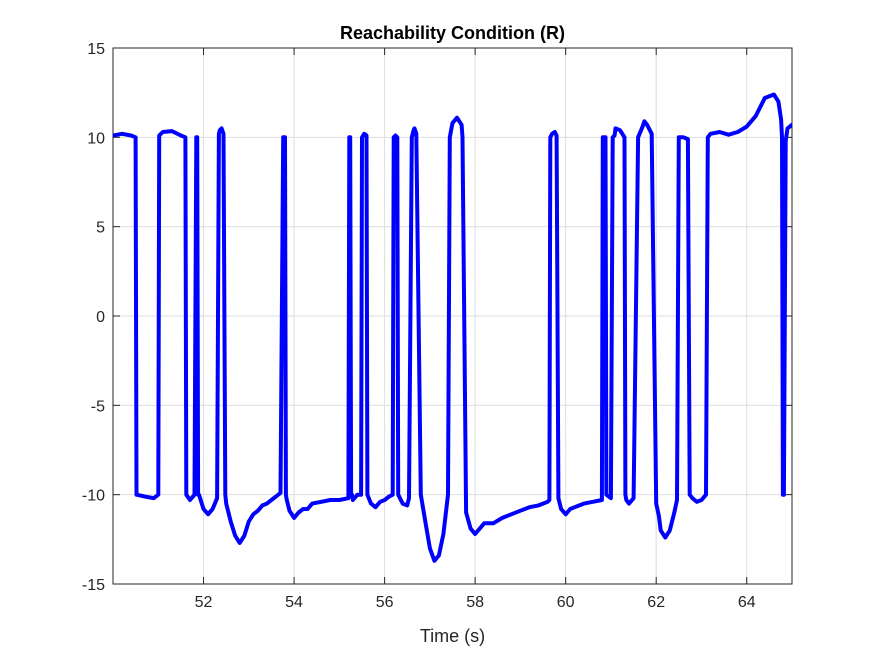 The width and height of the screenshot is (875, 656). I want to click on x-tick-label: 52, so click(204, 602).